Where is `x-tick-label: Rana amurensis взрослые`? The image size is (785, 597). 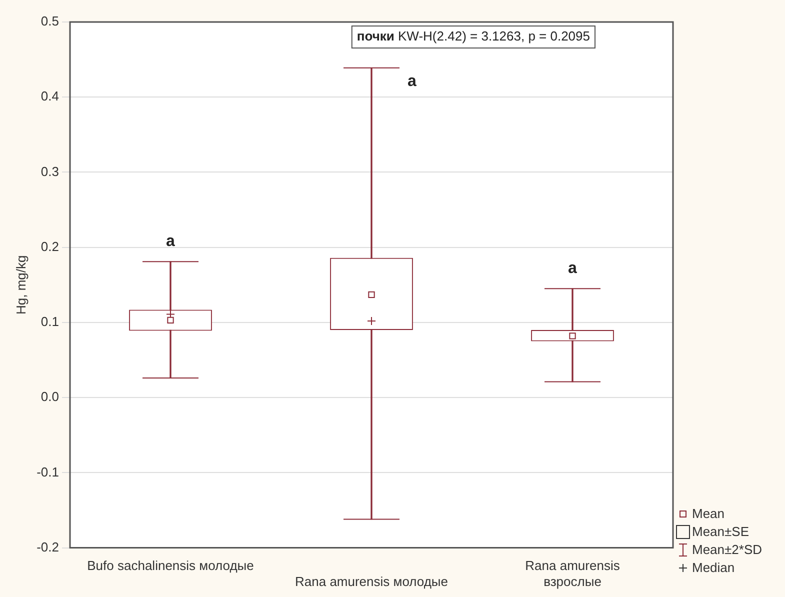 x-tick-label: Rana amurensis взрослые is located at coordinates (572, 573).